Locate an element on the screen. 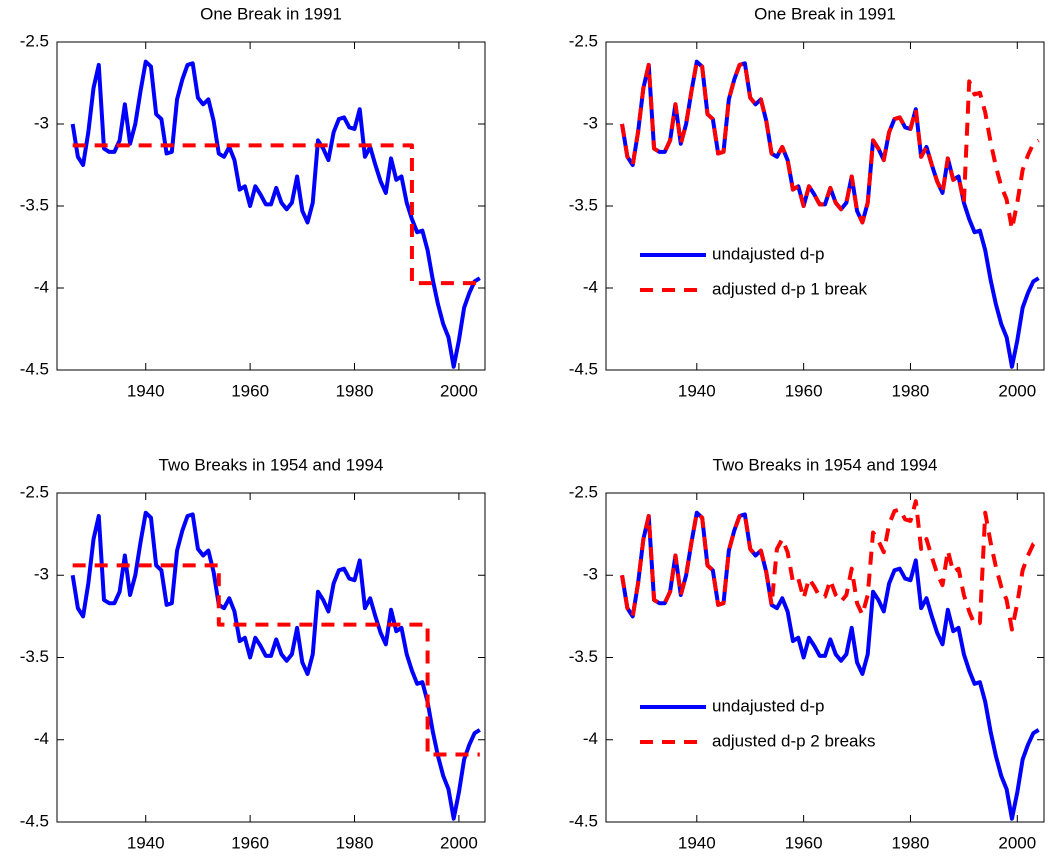 The width and height of the screenshot is (1048, 863). legend: undajusted d-p adjusted d-p 2 breaks is located at coordinates (758, 723).